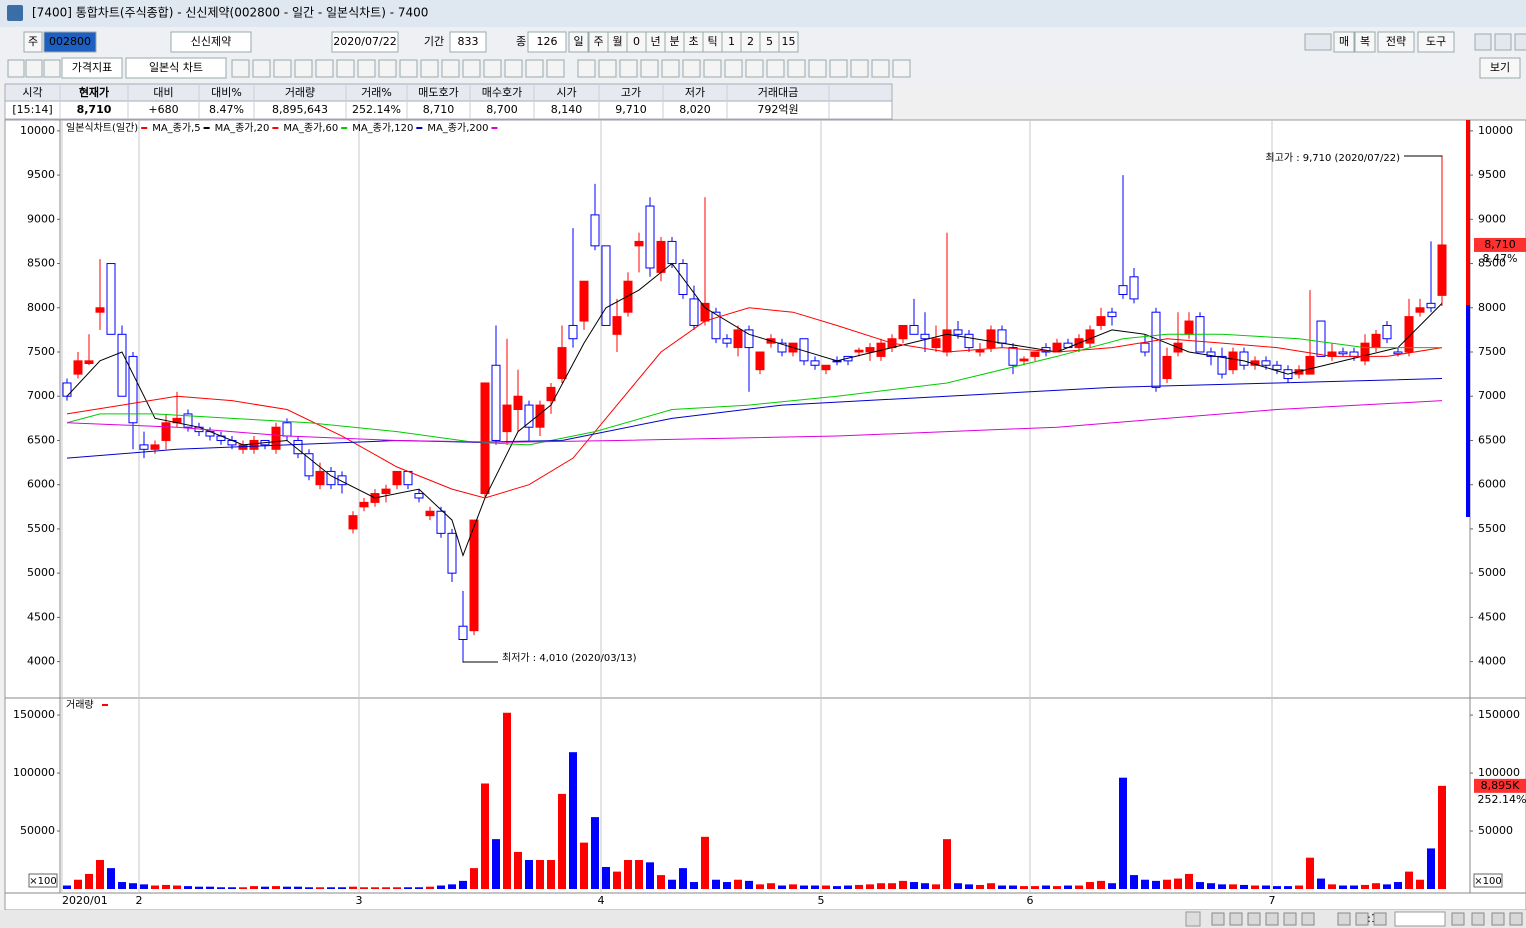  I want to click on toolbar-label: 신신제약, so click(211, 41).